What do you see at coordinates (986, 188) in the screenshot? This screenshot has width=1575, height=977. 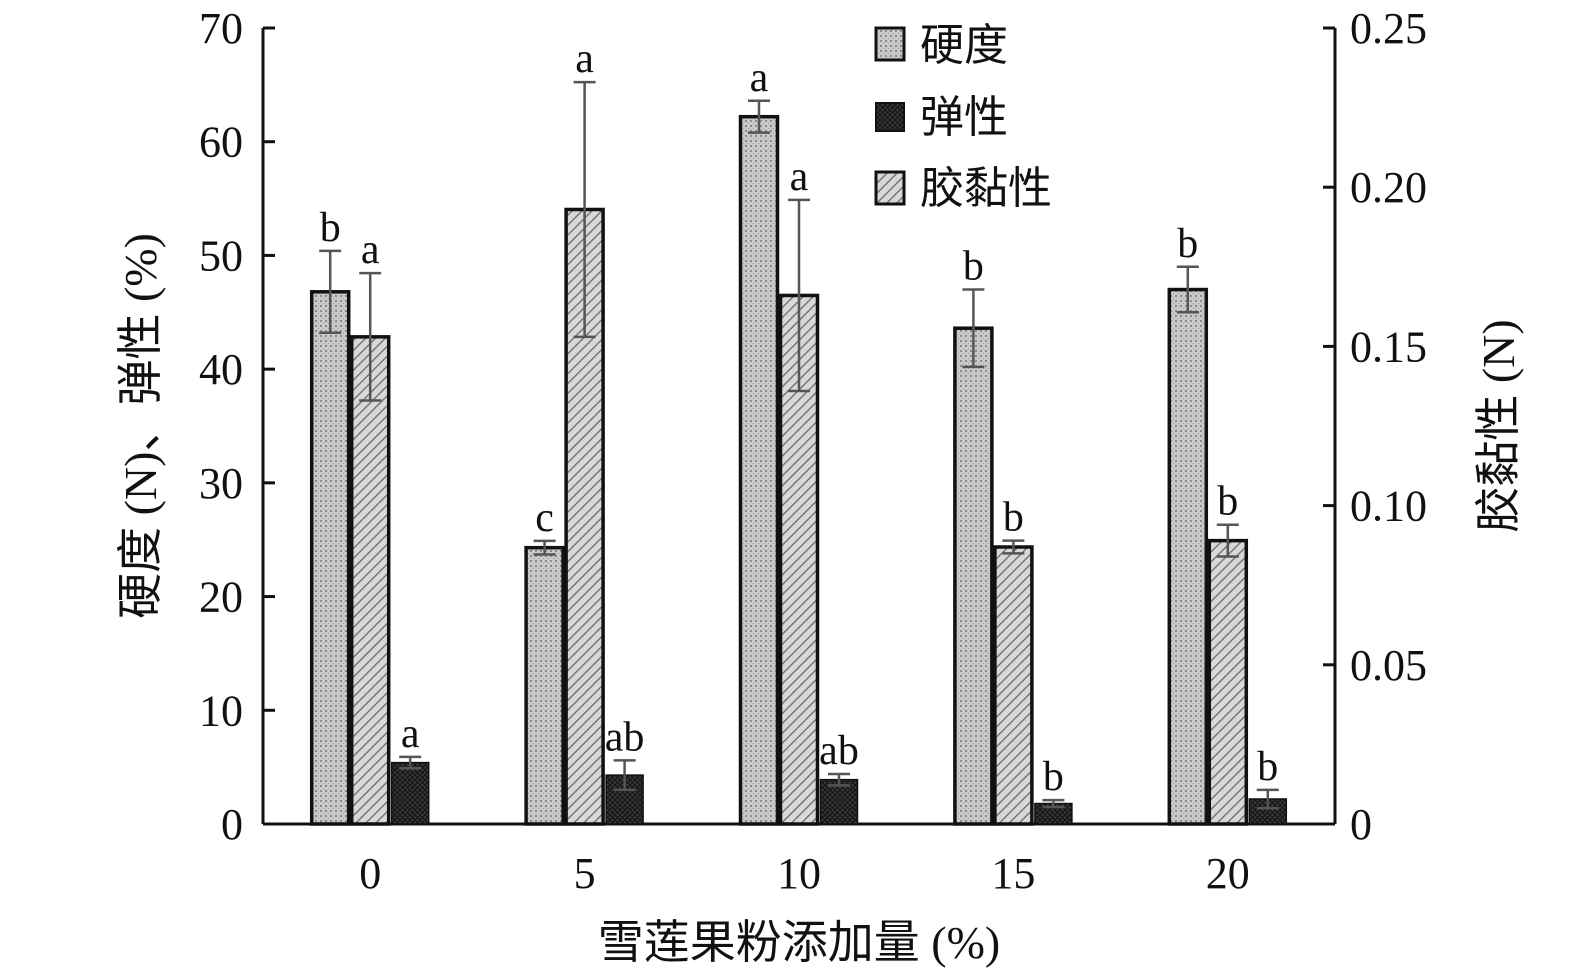 I see `legend-label-gumminess: 胶黏性` at bounding box center [986, 188].